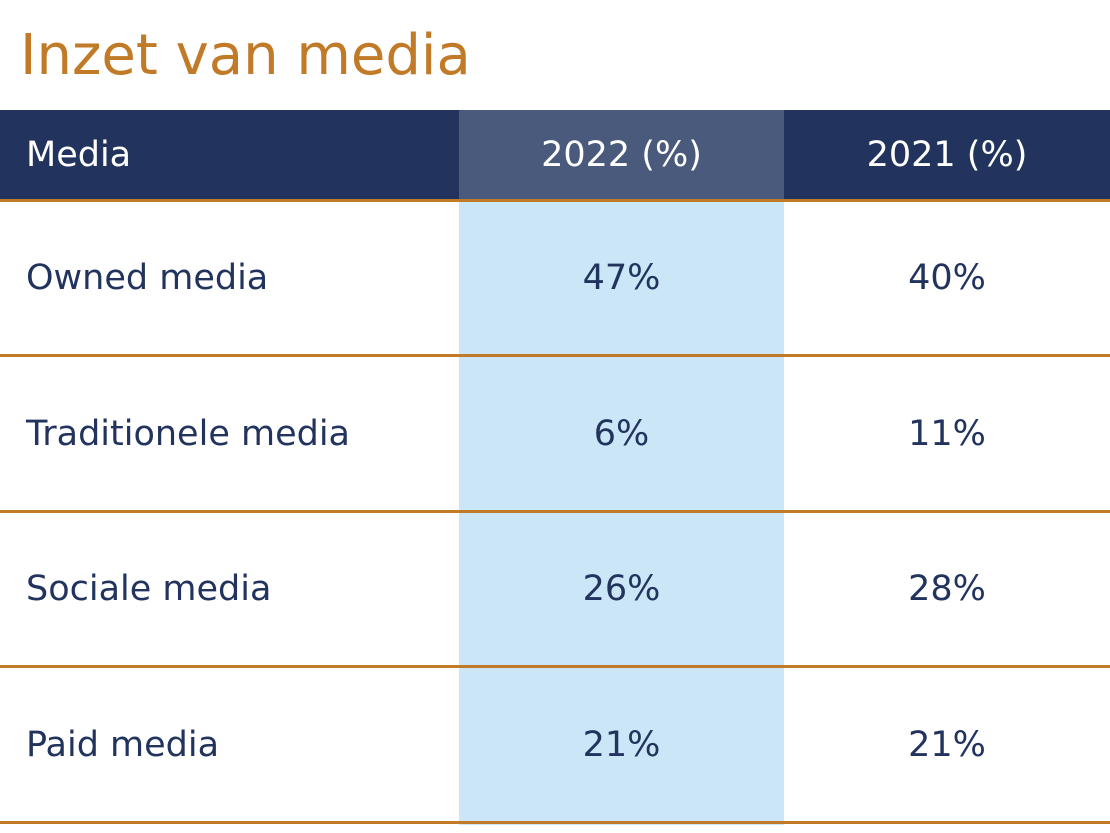 Image resolution: width=1110 pixels, height=833 pixels. Describe the element at coordinates (245, 55) in the screenshot. I see `title: Inzet van media` at that location.